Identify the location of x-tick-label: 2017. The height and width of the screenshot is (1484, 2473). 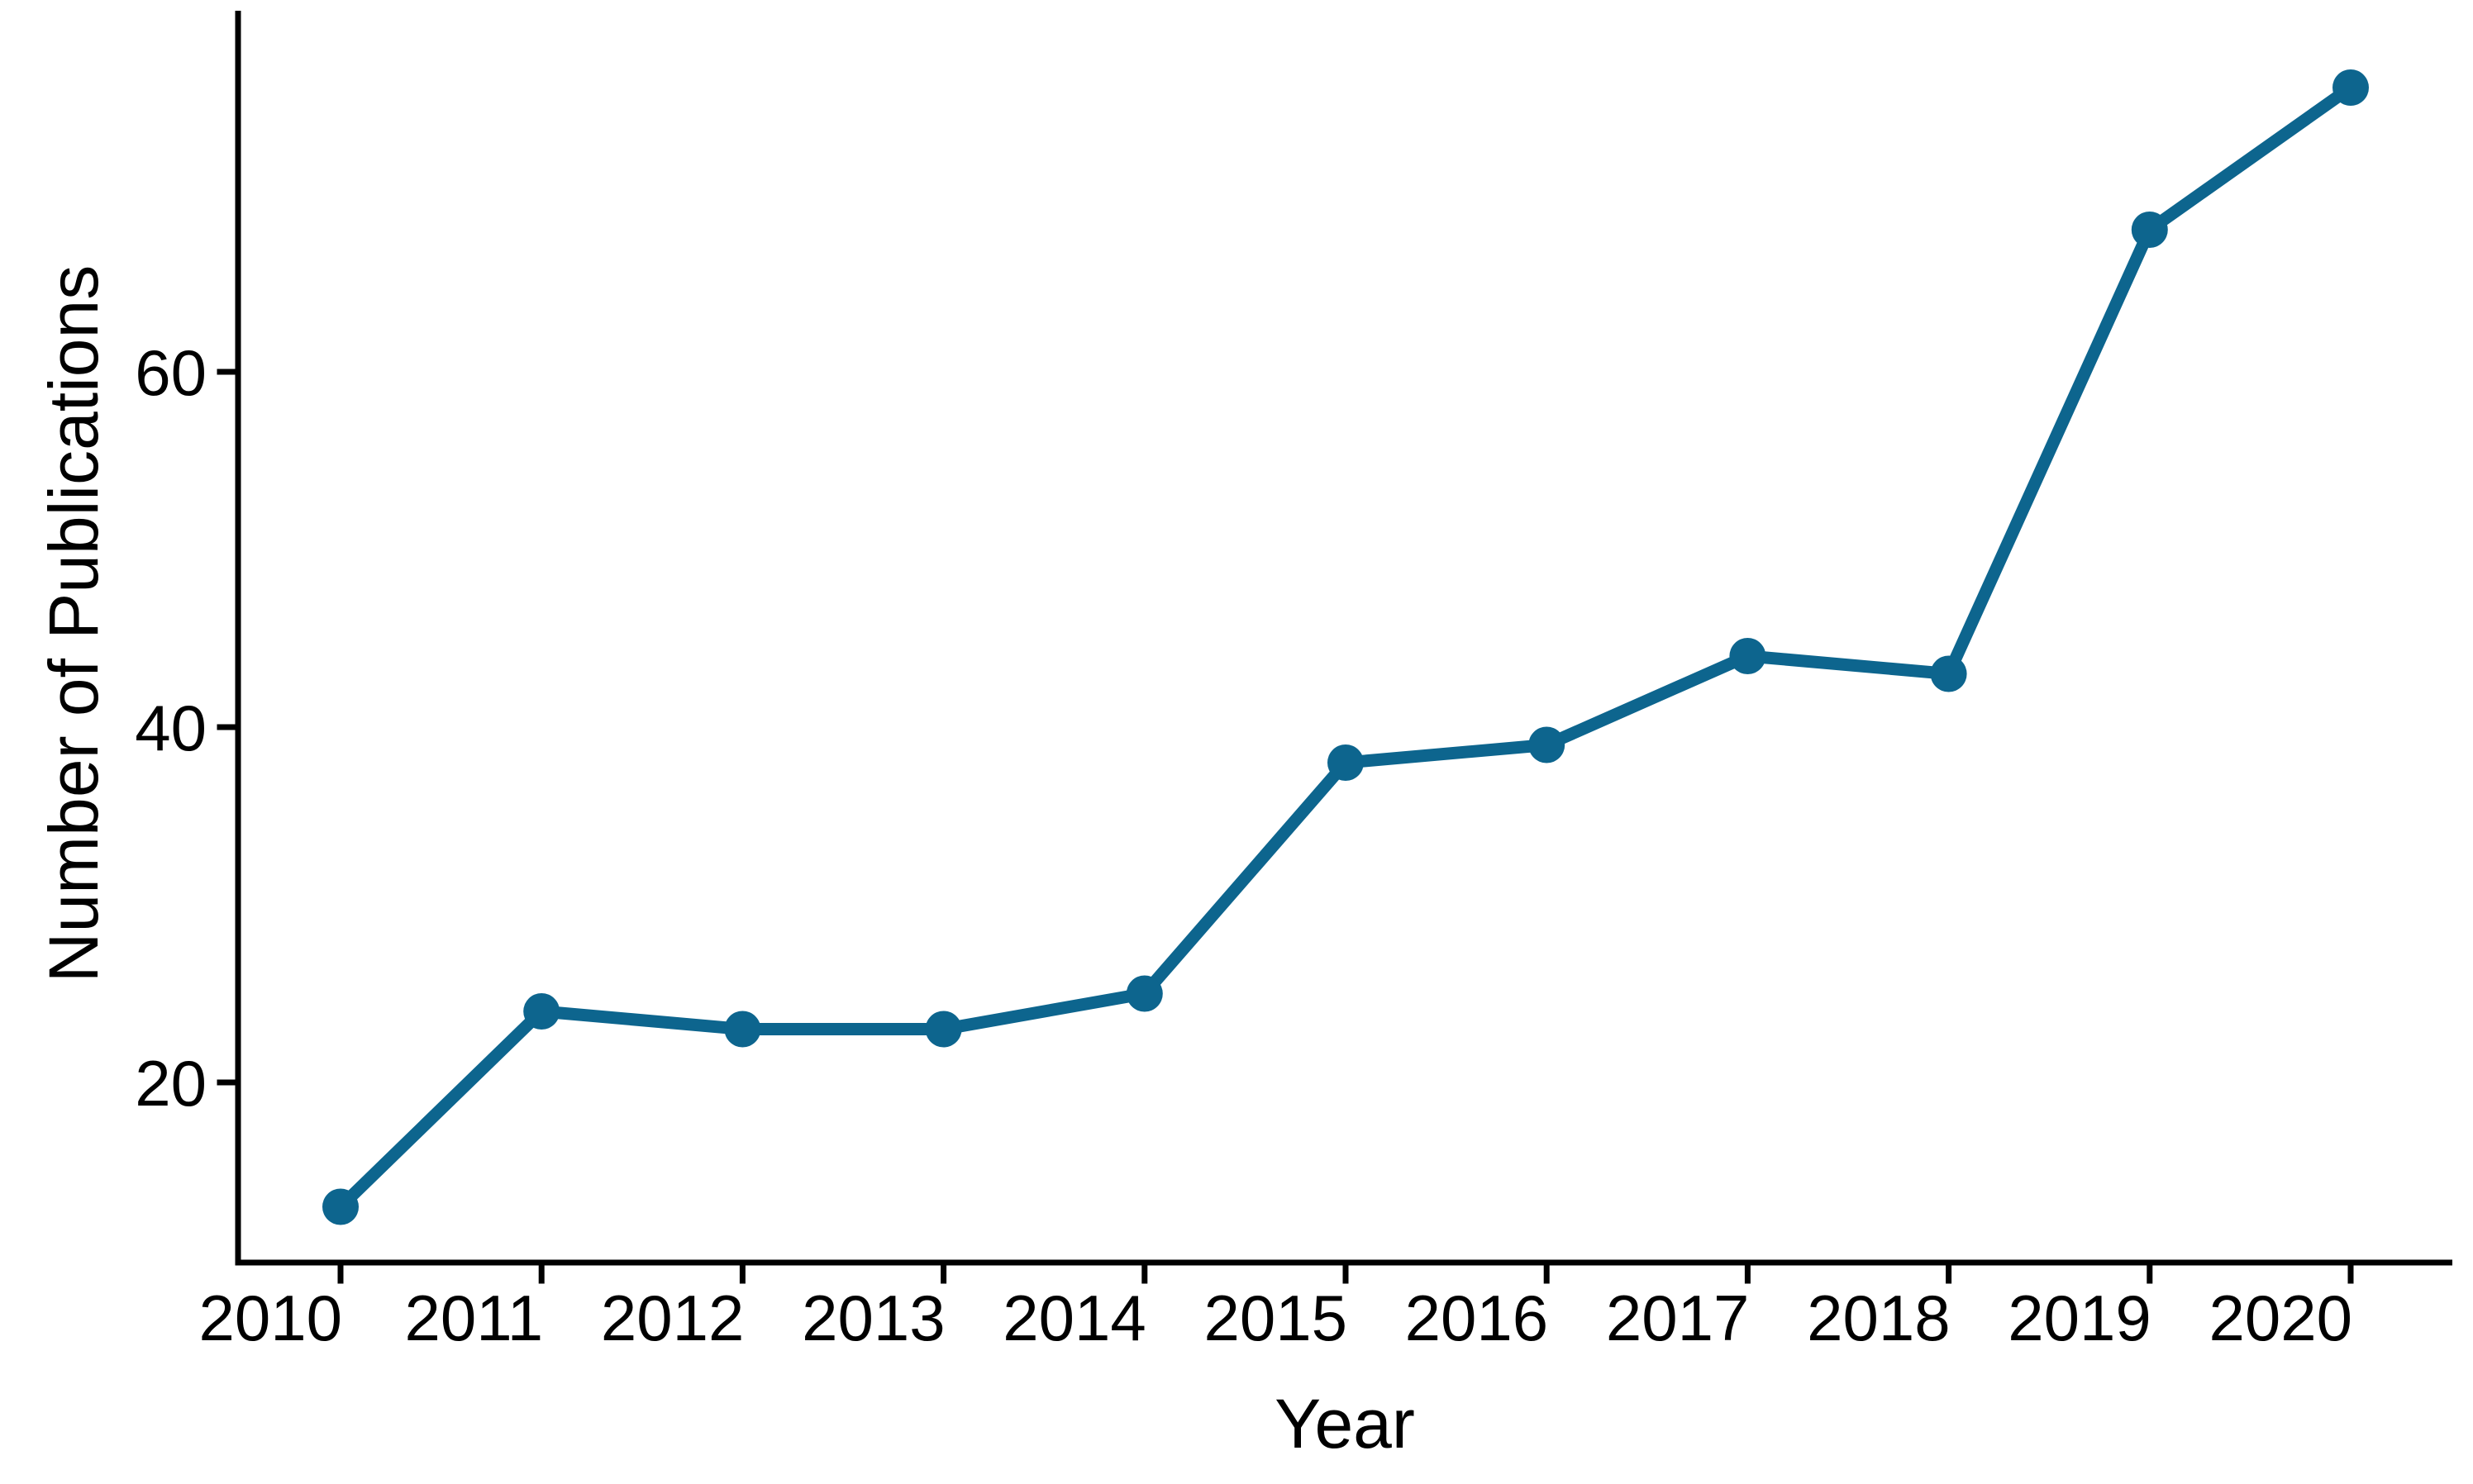
(1678, 1318).